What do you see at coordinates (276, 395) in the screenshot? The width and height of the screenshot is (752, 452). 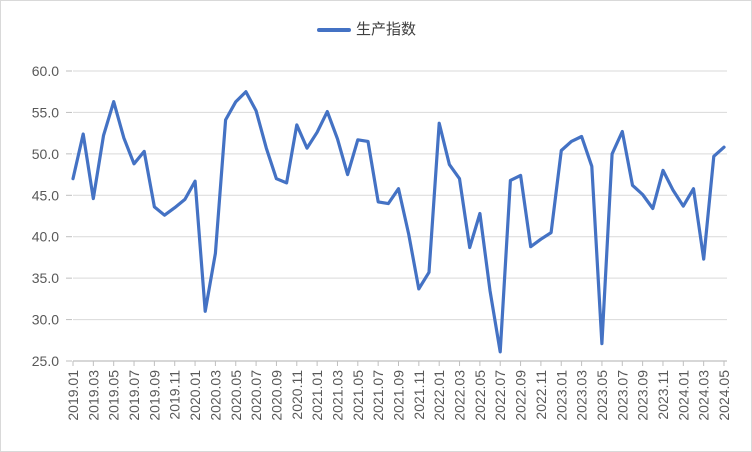 I see `x-tick-label: 2020.09` at bounding box center [276, 395].